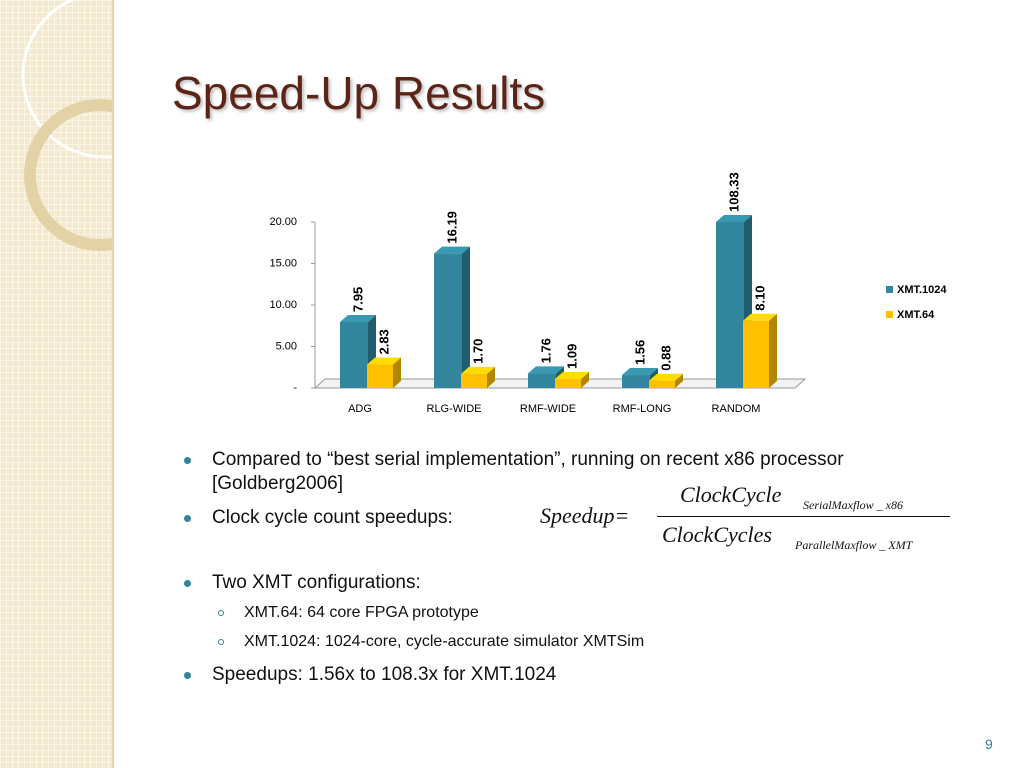 The width and height of the screenshot is (1024, 768). What do you see at coordinates (665, 357) in the screenshot?
I see `data-label: 0.88` at bounding box center [665, 357].